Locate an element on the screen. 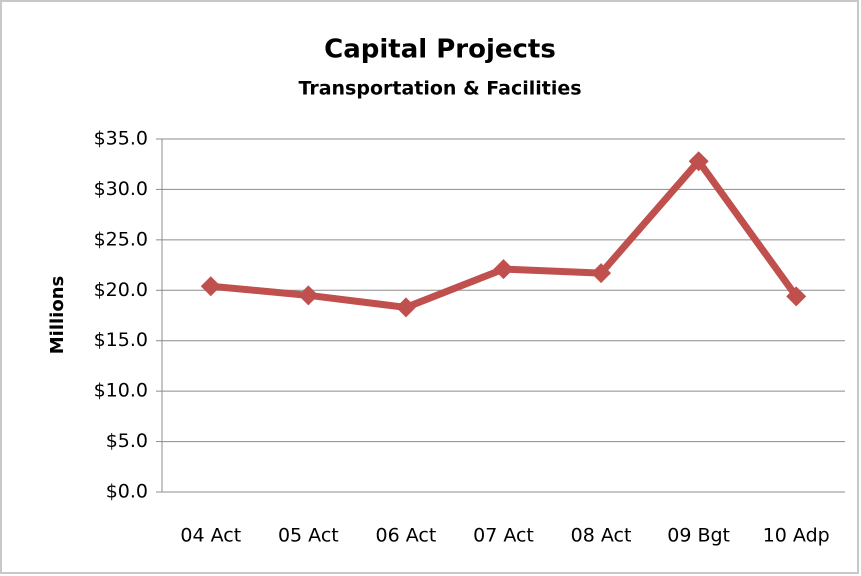 The height and width of the screenshot is (576, 861). y-tick-label: $5.0 is located at coordinates (127, 441).